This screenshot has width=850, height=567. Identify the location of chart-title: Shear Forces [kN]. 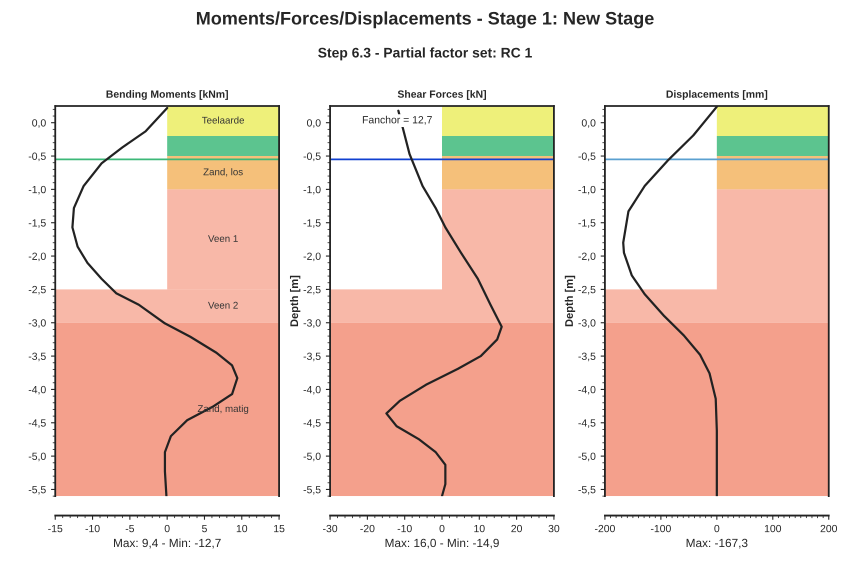
(442, 95).